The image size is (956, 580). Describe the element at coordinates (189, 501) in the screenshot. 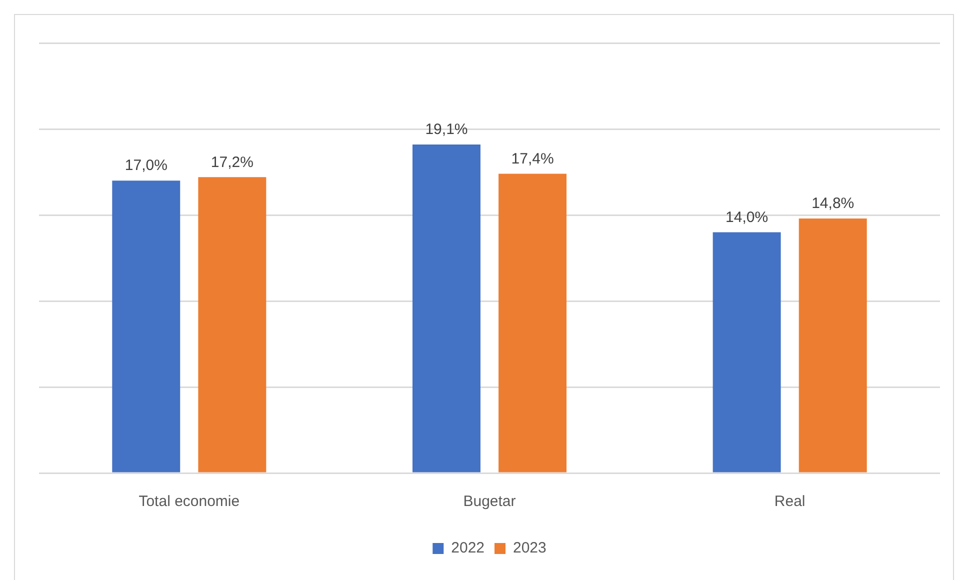

I see `x-tick-label: Total economie` at that location.